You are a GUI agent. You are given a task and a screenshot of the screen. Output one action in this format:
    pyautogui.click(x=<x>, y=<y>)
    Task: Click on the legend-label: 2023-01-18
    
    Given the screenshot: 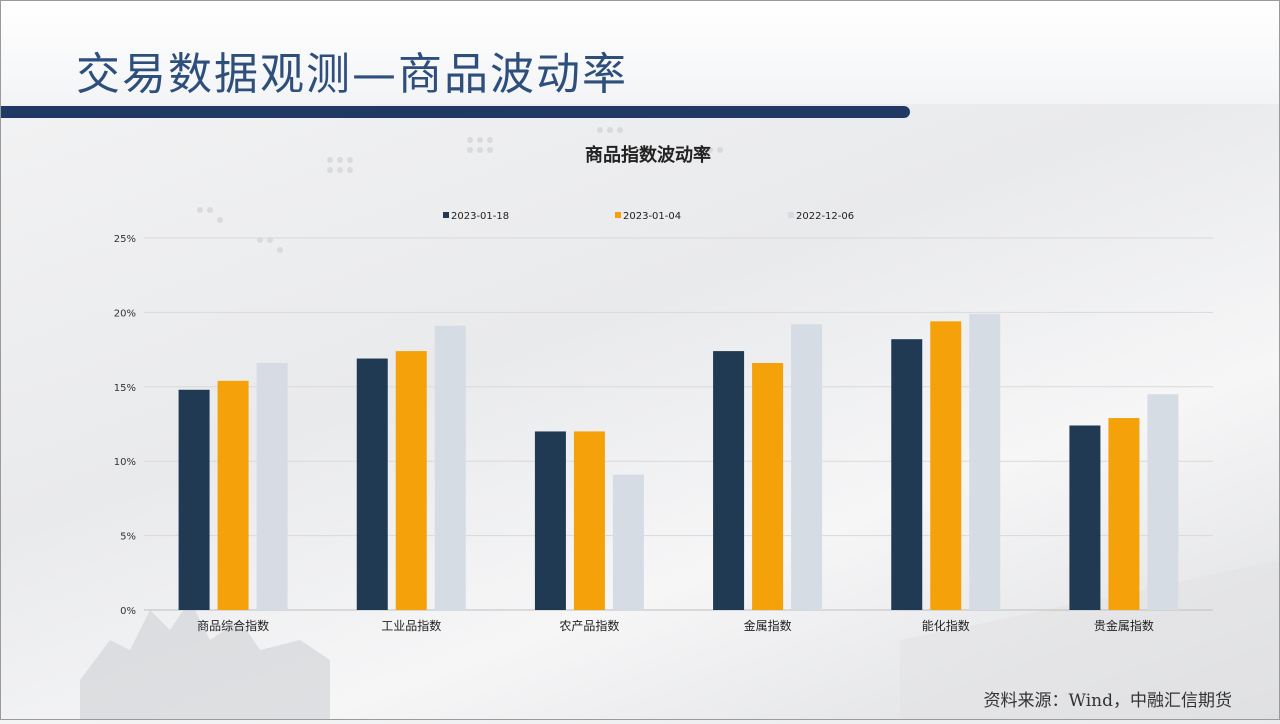 What is the action you would take?
    pyautogui.click(x=480, y=216)
    